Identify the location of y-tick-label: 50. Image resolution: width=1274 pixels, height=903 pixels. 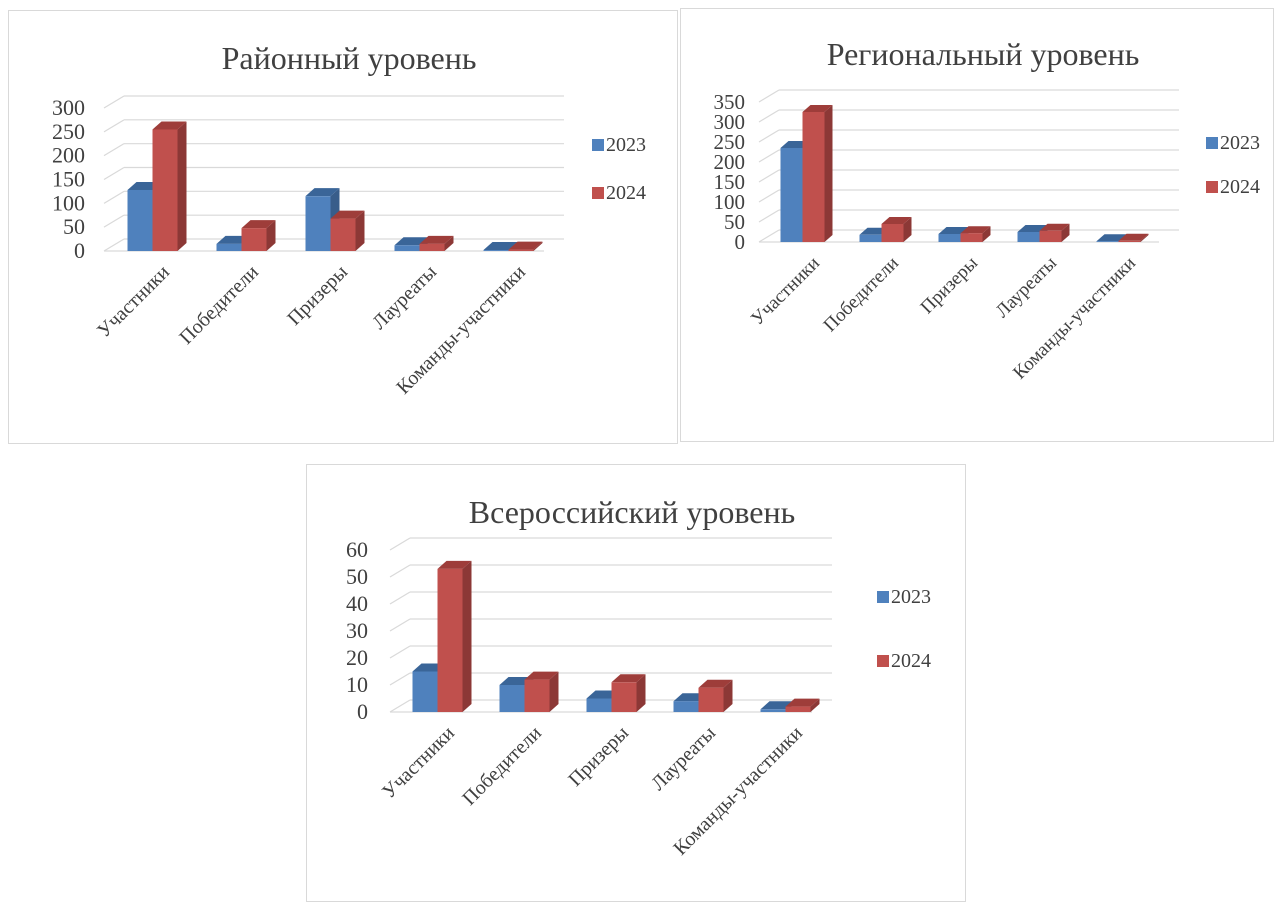
(357, 576).